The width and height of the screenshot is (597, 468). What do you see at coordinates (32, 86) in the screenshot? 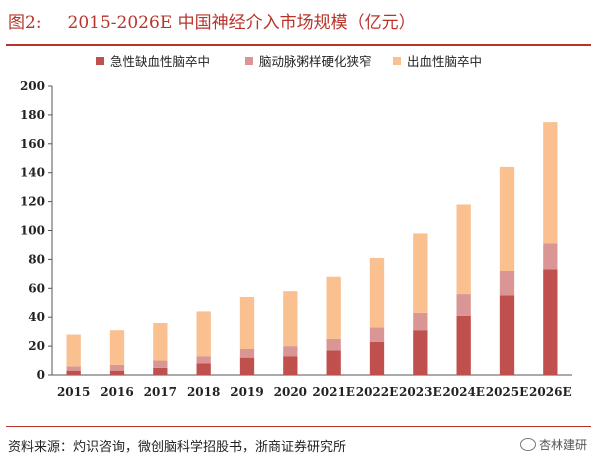
I see `y-tick-label: 200` at bounding box center [32, 86].